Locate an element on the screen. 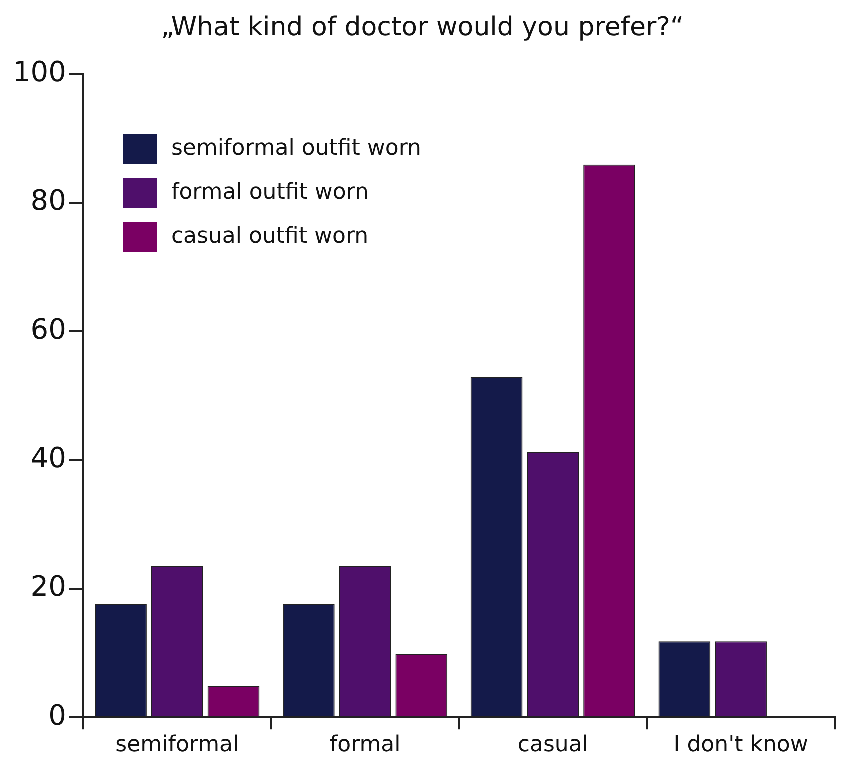  x-tick-label: I don't know is located at coordinates (741, 745).